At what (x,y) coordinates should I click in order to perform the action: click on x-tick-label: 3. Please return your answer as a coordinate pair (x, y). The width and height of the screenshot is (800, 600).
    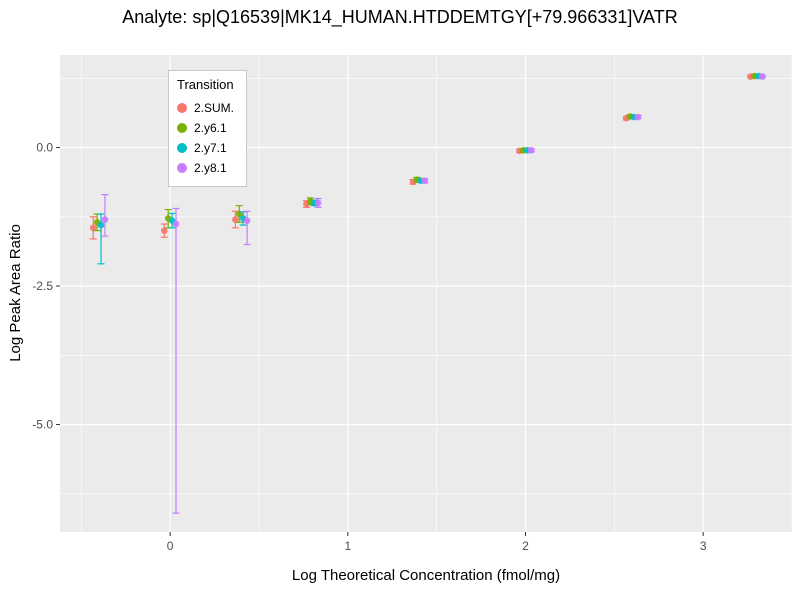
    Looking at the image, I should click on (703, 546).